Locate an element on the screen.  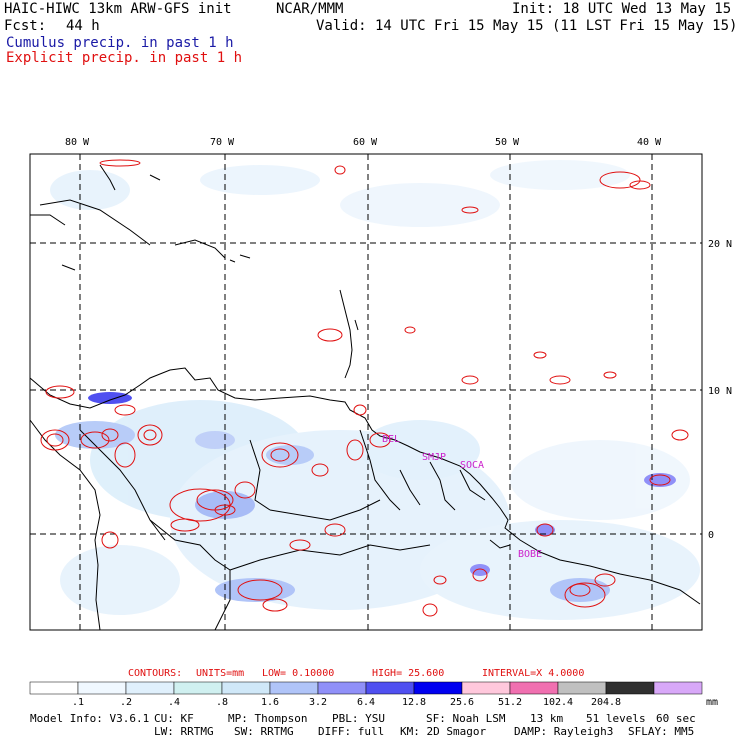
contours-low: LOW= 0.10000 is located at coordinates (298, 673).